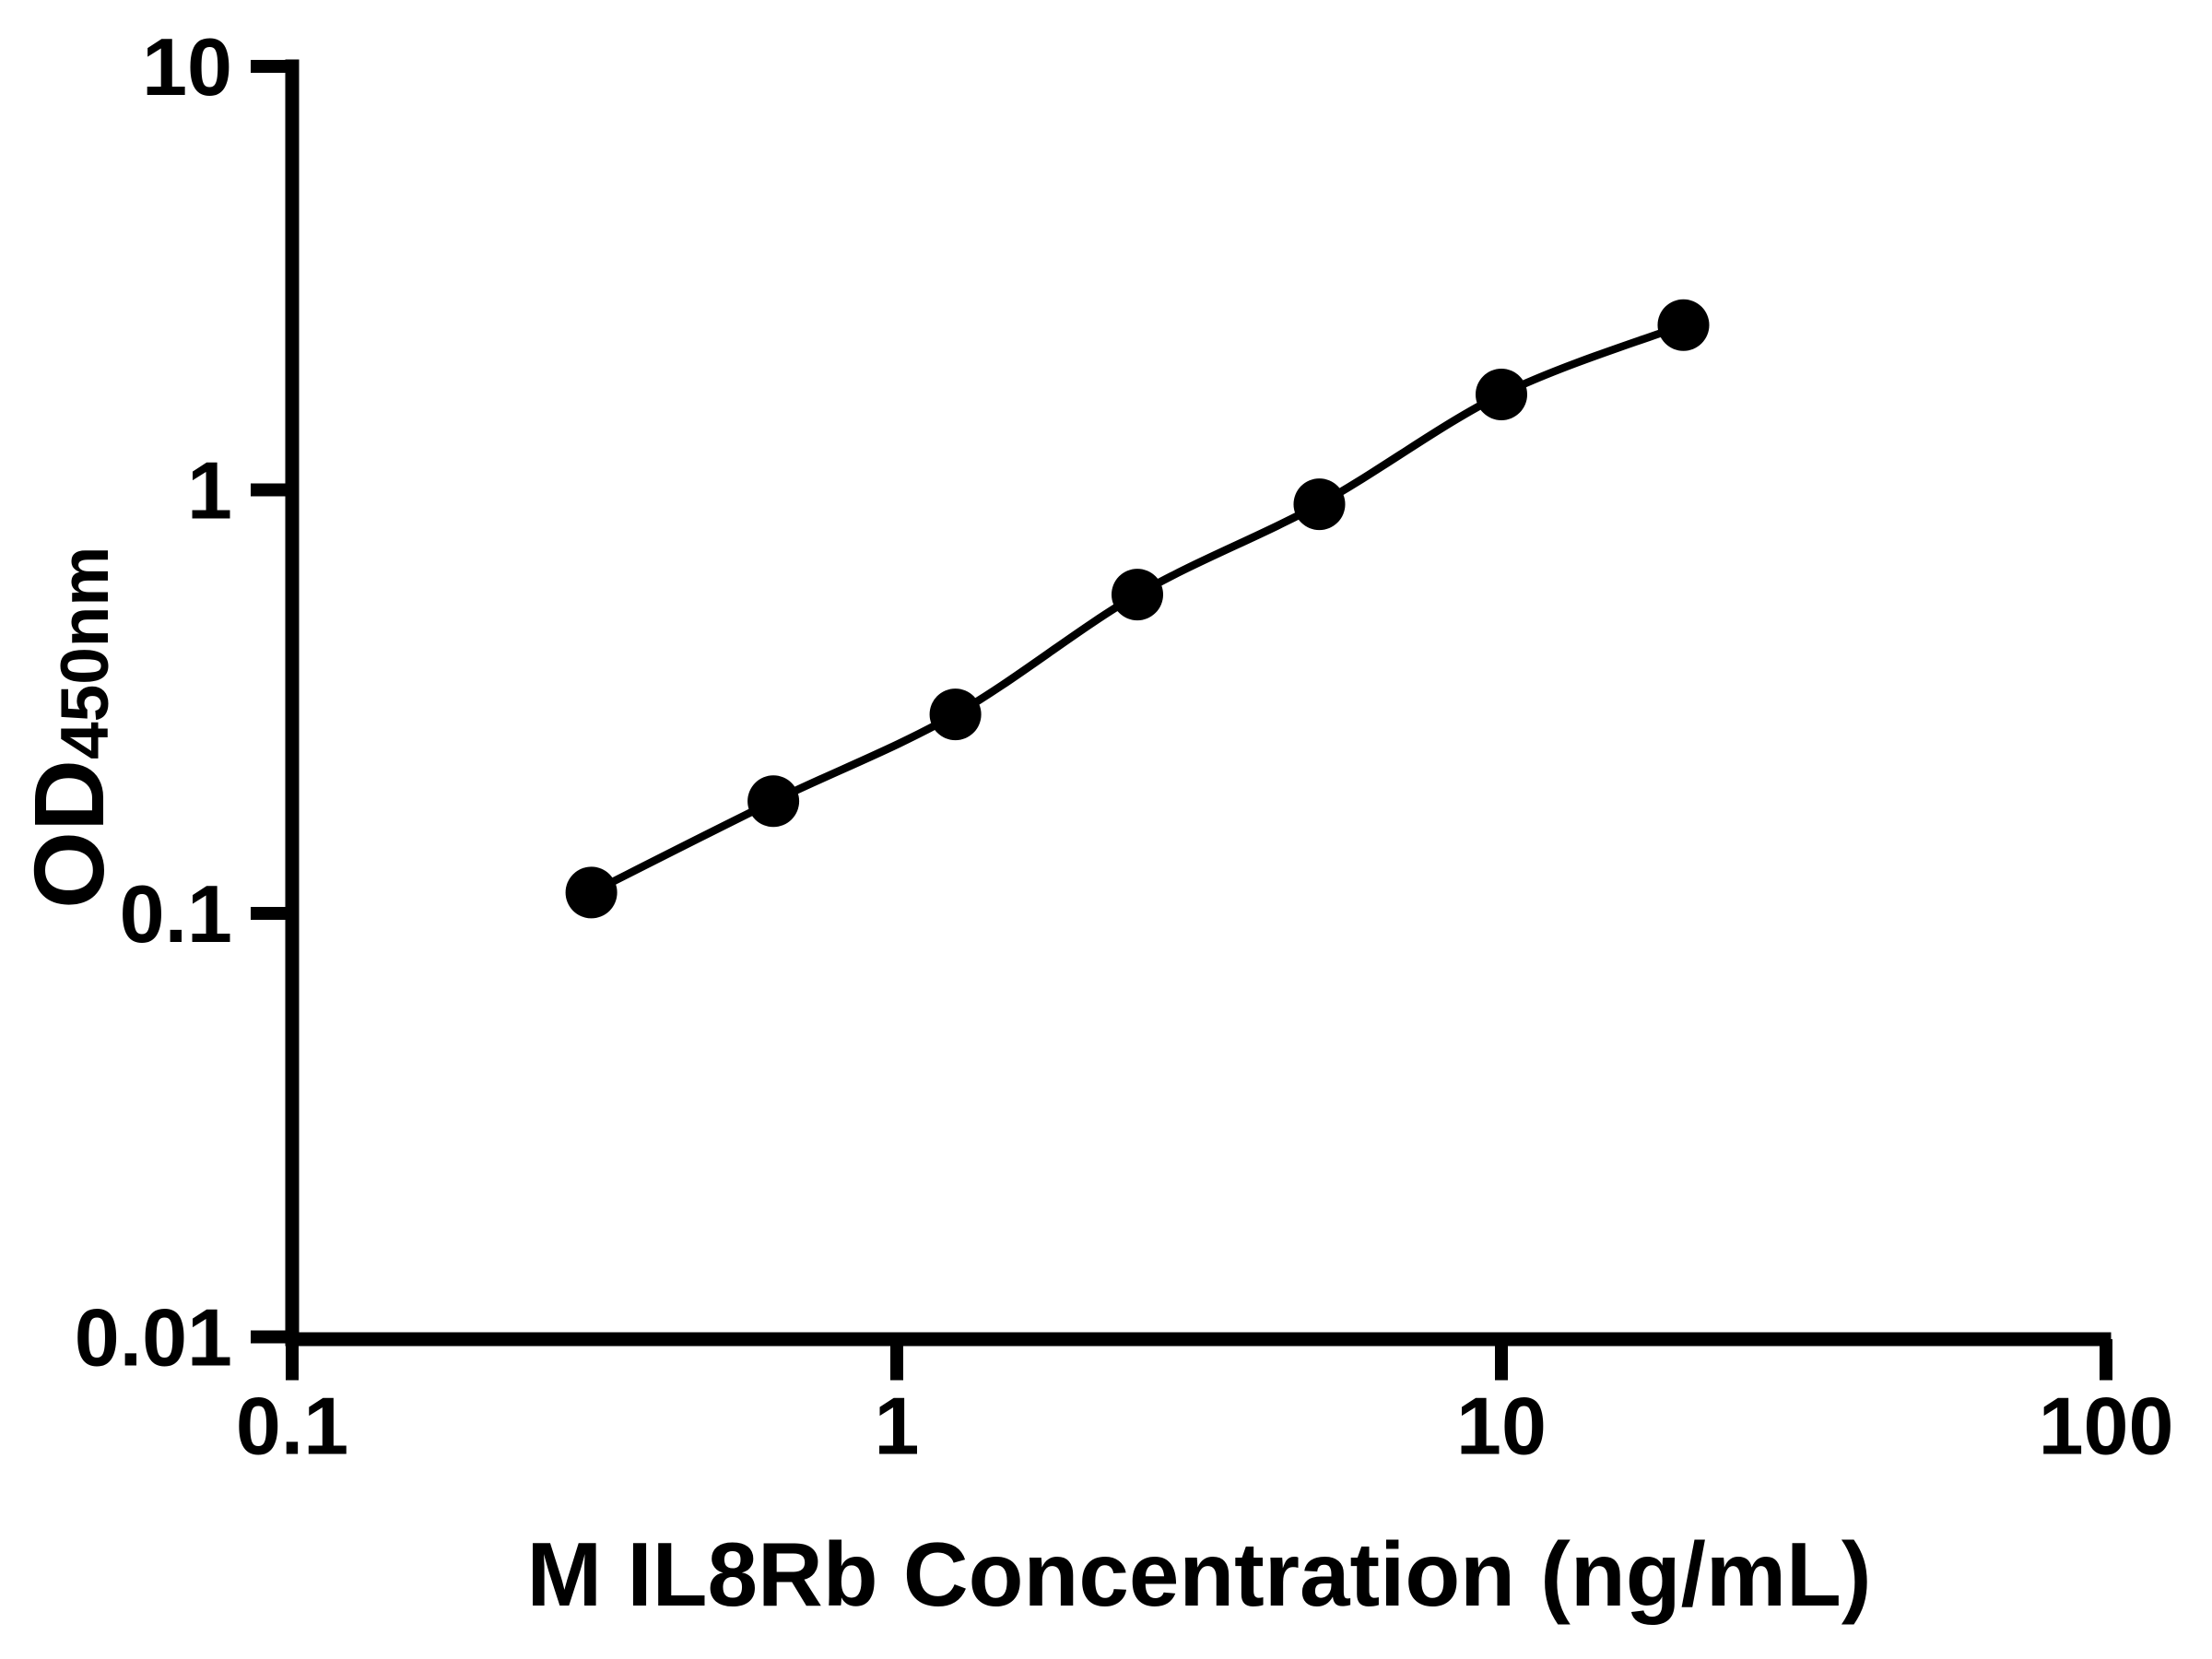 The width and height of the screenshot is (2212, 1659). I want to click on y-tick-label: 0.1, so click(176, 913).